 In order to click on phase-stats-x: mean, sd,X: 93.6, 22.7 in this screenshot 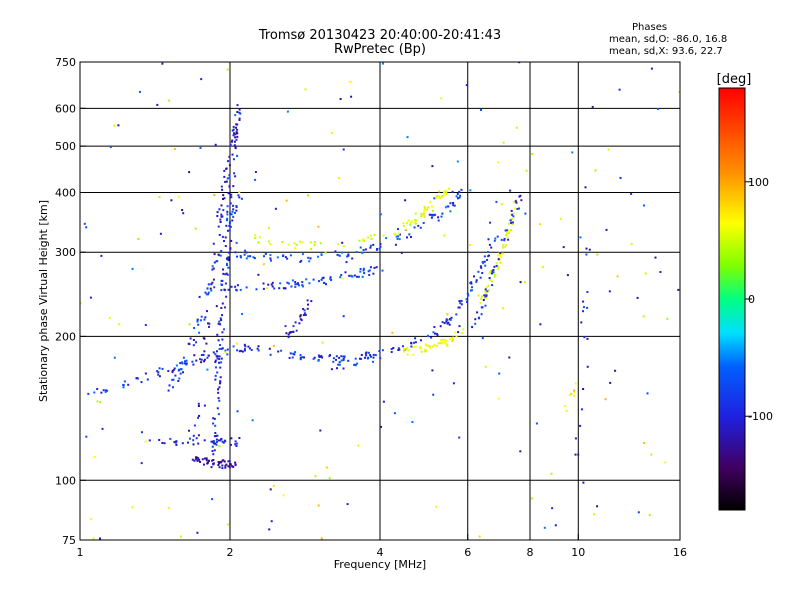, I will do `click(666, 51)`.